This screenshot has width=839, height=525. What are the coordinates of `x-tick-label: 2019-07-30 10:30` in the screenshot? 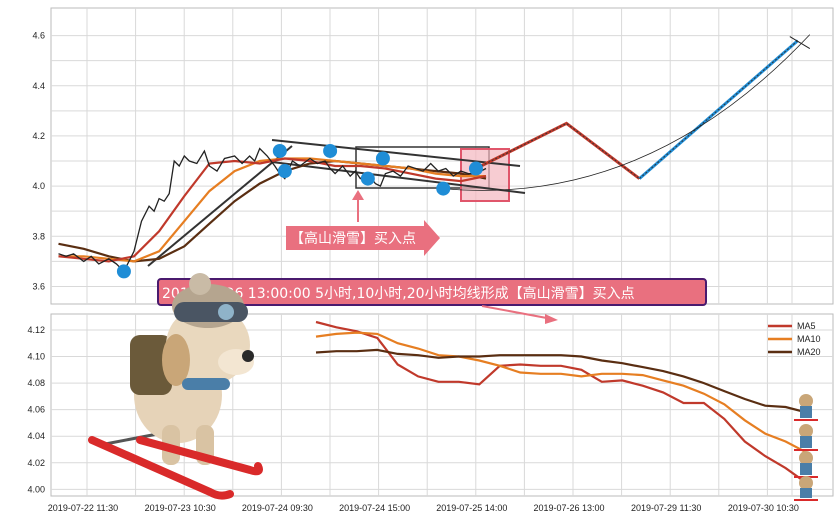 It's located at (763, 508).